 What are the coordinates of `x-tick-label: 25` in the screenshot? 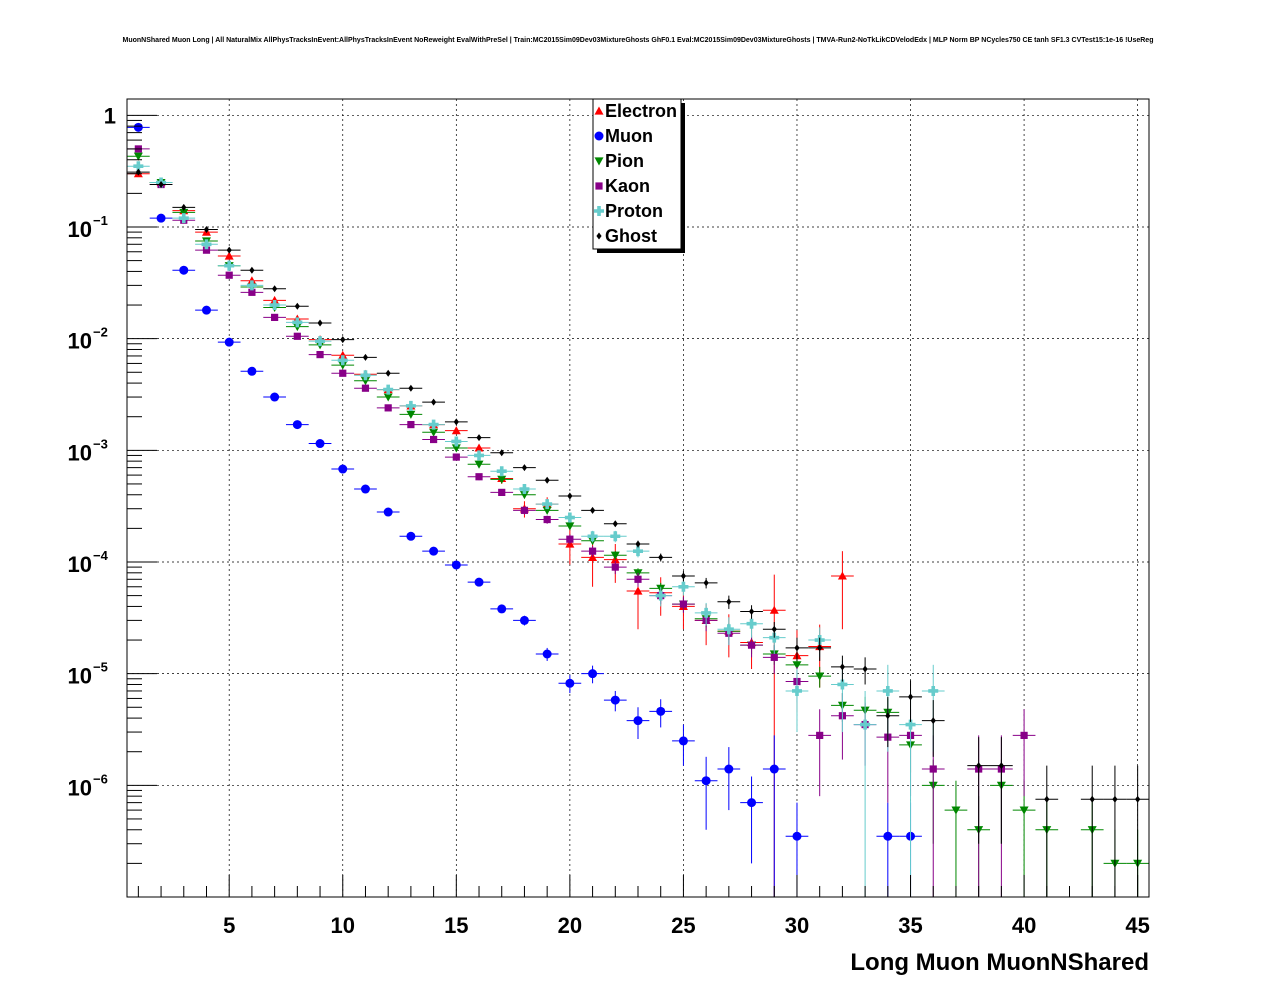 It's located at (683, 925).